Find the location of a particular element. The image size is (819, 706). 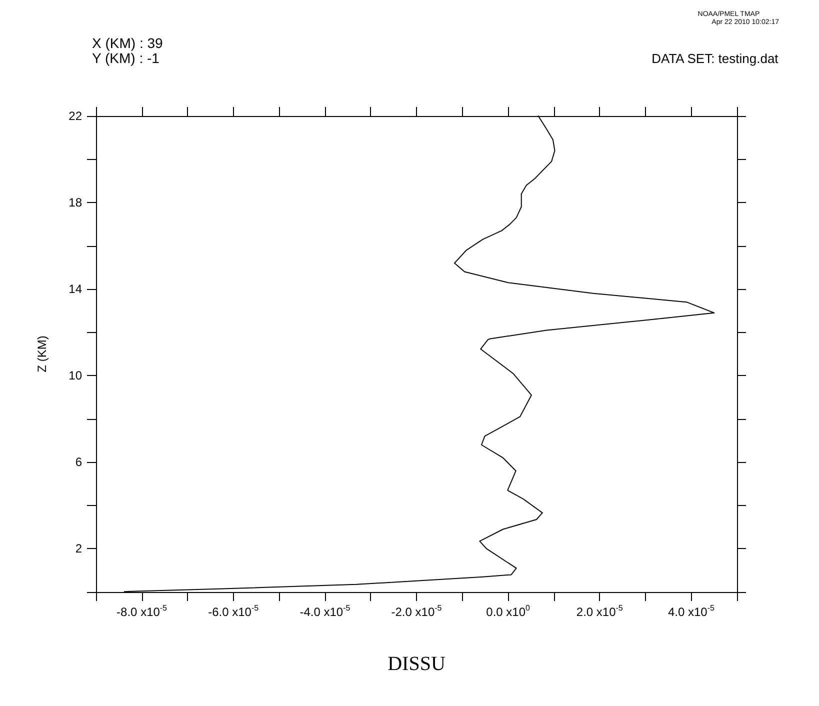

y-tick-label: 18 is located at coordinates (75, 203).